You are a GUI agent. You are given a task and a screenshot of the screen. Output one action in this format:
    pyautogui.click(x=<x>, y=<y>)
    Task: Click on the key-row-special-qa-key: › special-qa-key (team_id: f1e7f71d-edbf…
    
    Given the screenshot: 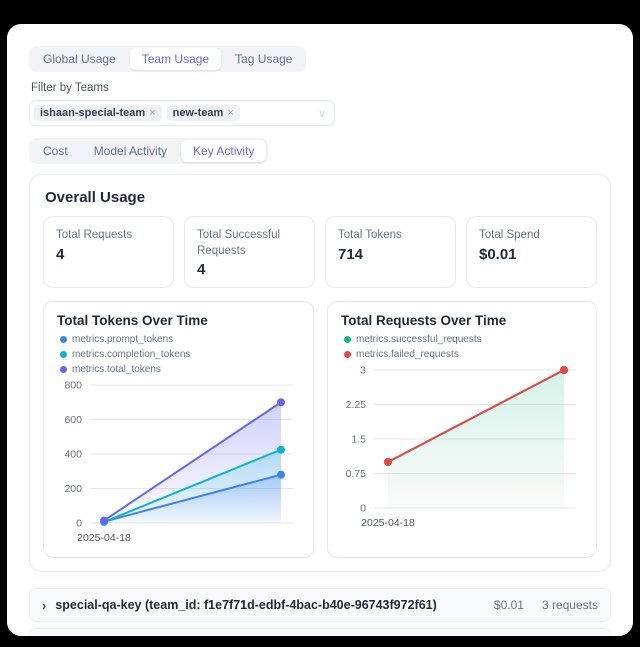 What is the action you would take?
    pyautogui.click(x=320, y=605)
    